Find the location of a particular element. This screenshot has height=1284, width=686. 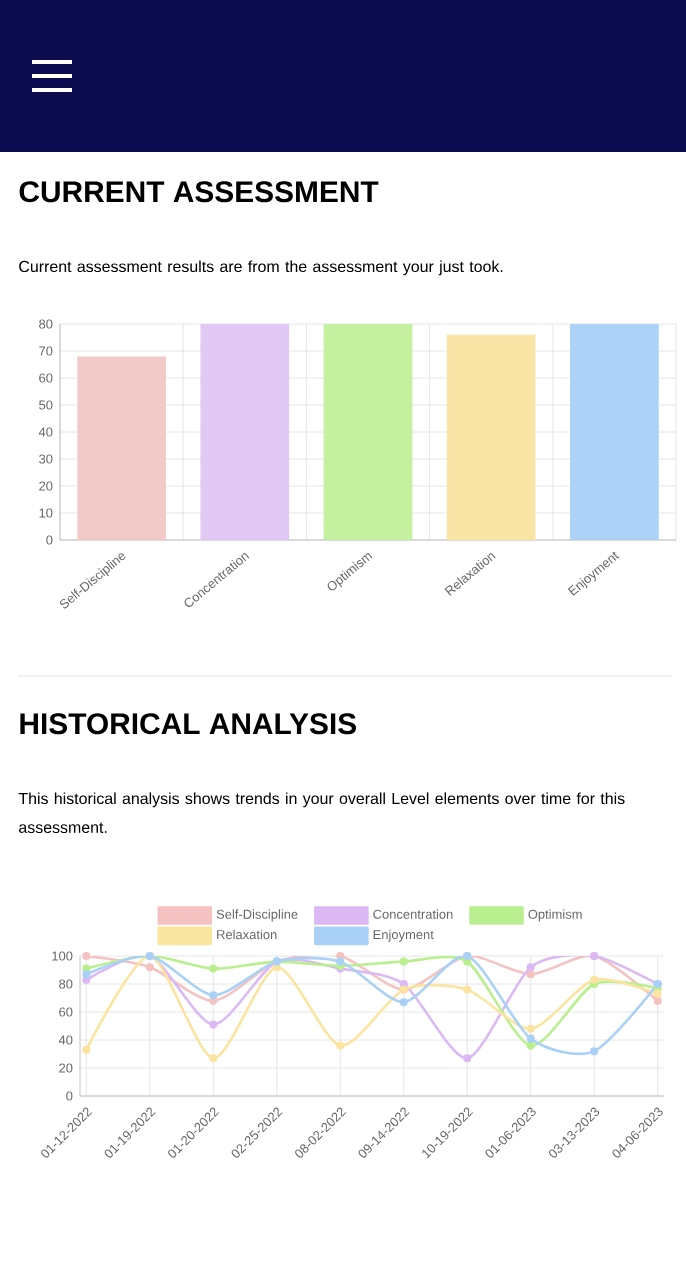

chart-title: HISTORICAL ANALYSIS is located at coordinates (188, 724).